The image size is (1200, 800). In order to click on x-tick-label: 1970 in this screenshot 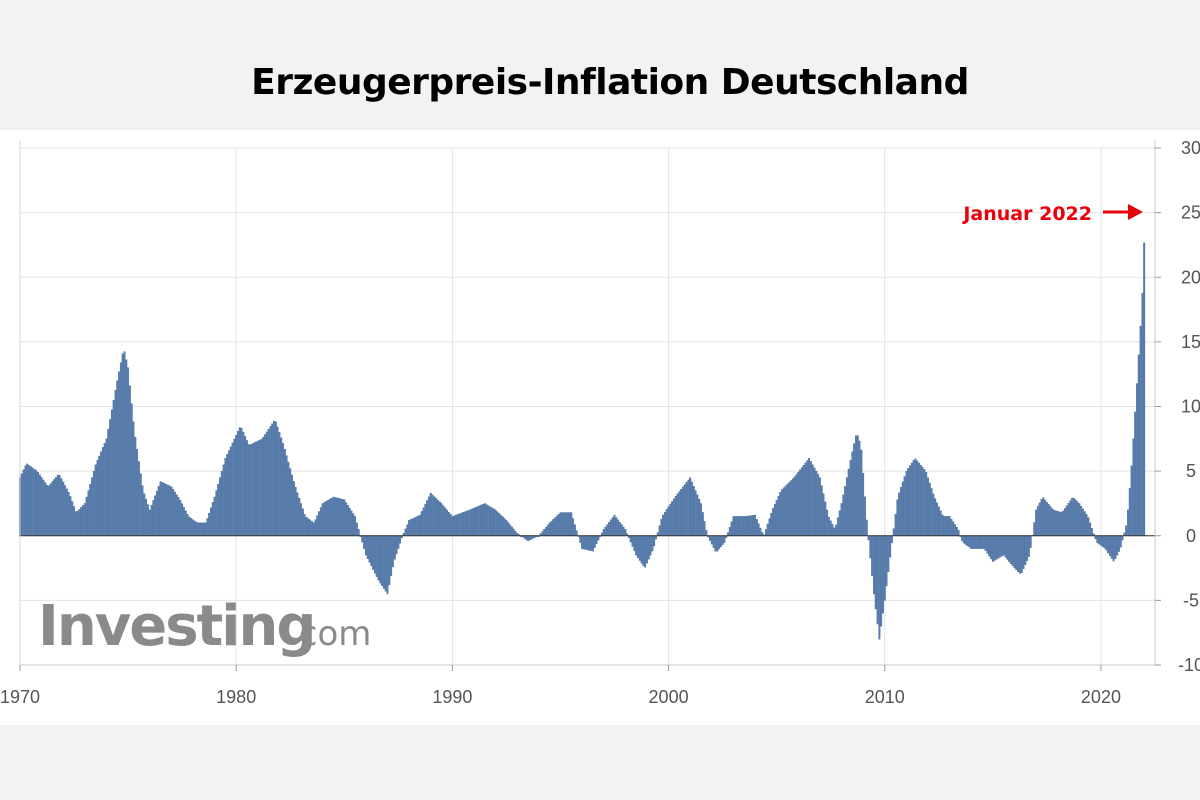, I will do `click(20, 697)`.